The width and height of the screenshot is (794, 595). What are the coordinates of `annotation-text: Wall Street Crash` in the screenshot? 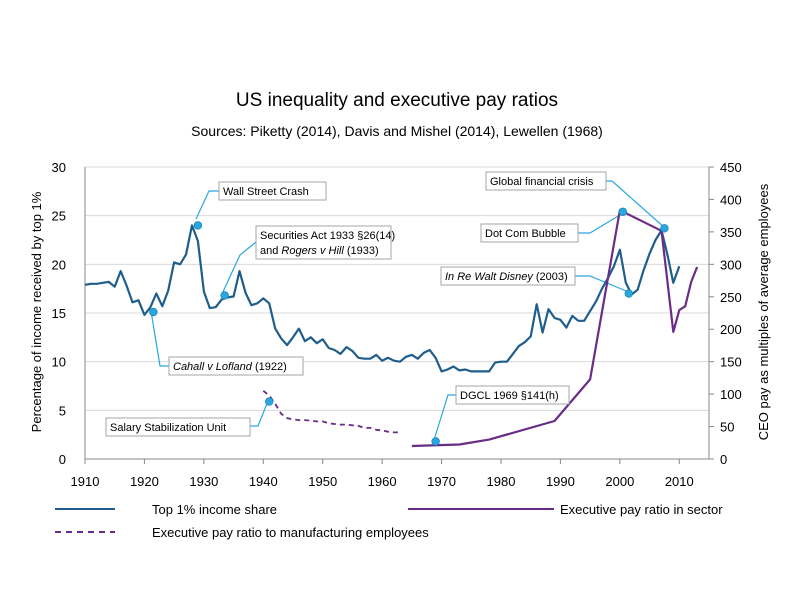 It's located at (266, 192).